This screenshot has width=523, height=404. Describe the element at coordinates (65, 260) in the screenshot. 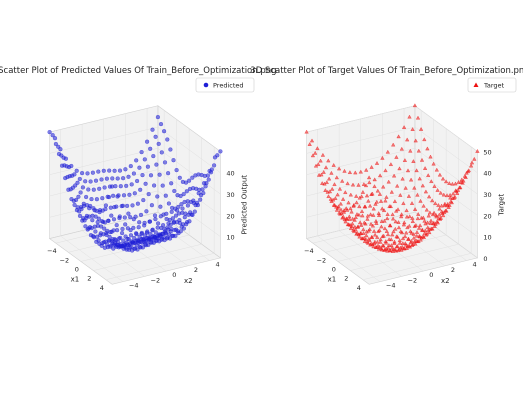

I see `x-tick-label: −2` at that location.